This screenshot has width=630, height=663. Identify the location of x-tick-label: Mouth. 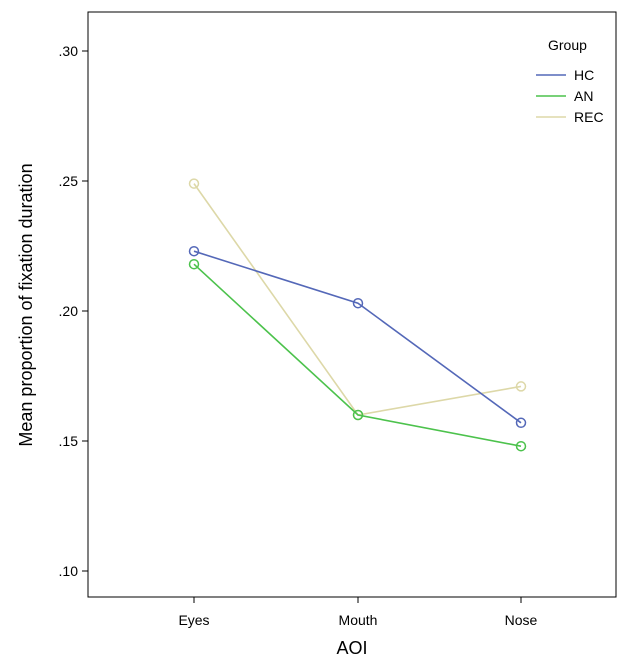
(358, 620).